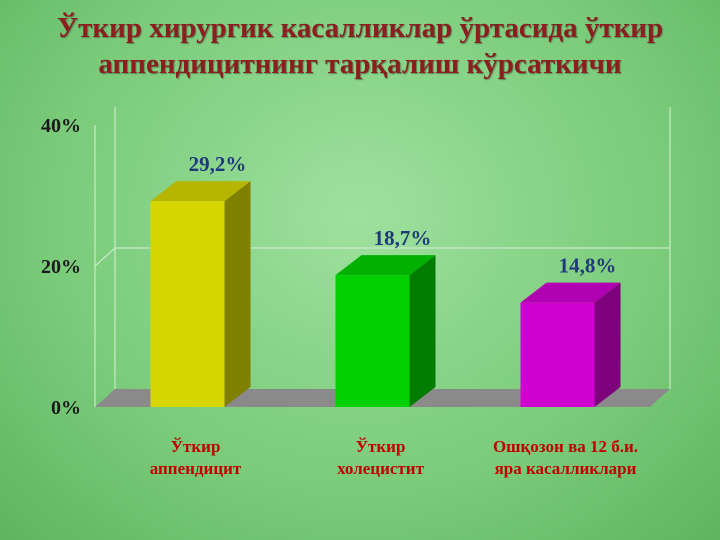  I want to click on value-label: 18,7%, so click(403, 238).